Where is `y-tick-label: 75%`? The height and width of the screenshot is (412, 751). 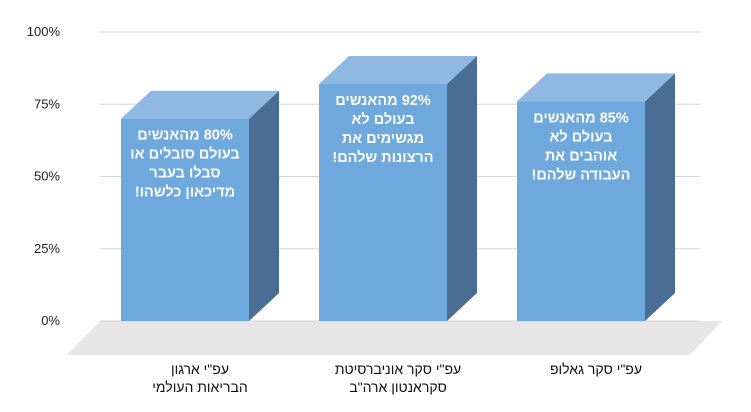
y-tick-label: 75% is located at coordinates (47, 103).